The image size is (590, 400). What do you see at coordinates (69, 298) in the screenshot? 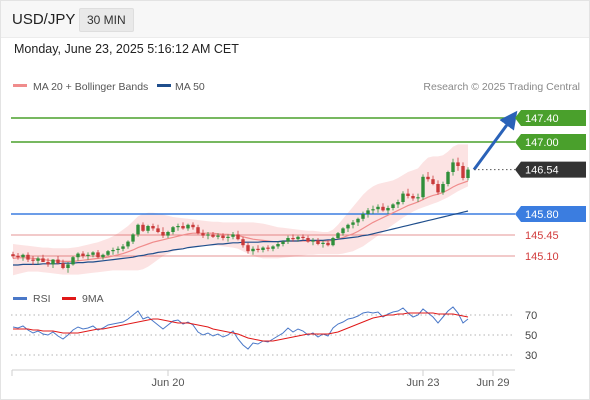
I see `ma9-legend-swatch` at bounding box center [69, 298].